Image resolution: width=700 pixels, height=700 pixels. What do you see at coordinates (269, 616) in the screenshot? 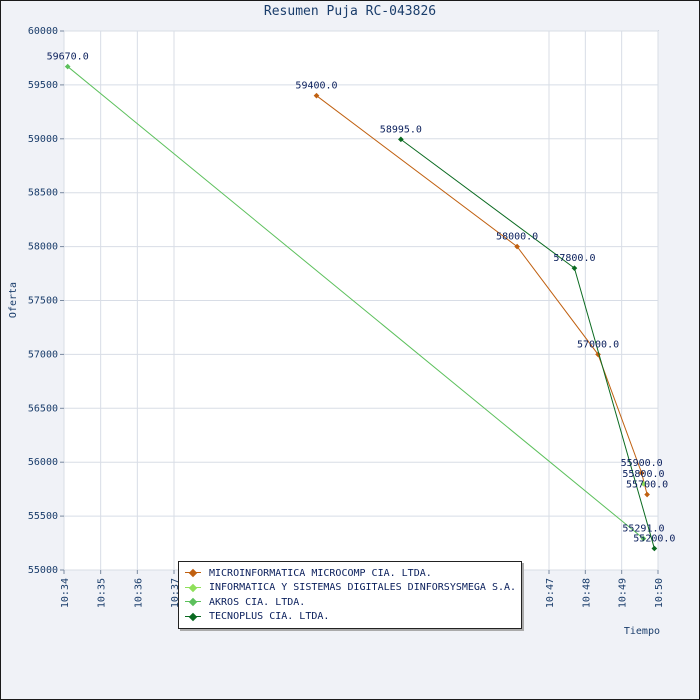
I see `legend-label: TECNOPLUS CIA. LTDA.` at bounding box center [269, 616].